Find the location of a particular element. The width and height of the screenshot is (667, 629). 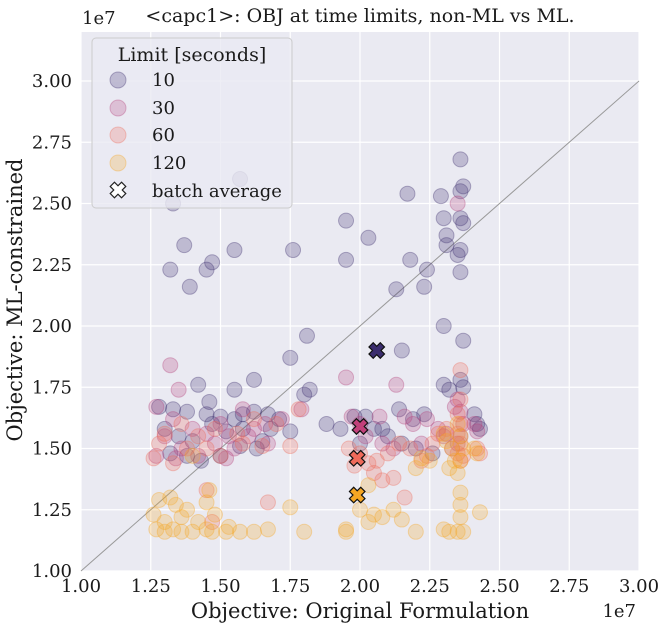

y-tick-label: 2.75 is located at coordinates (52, 142).